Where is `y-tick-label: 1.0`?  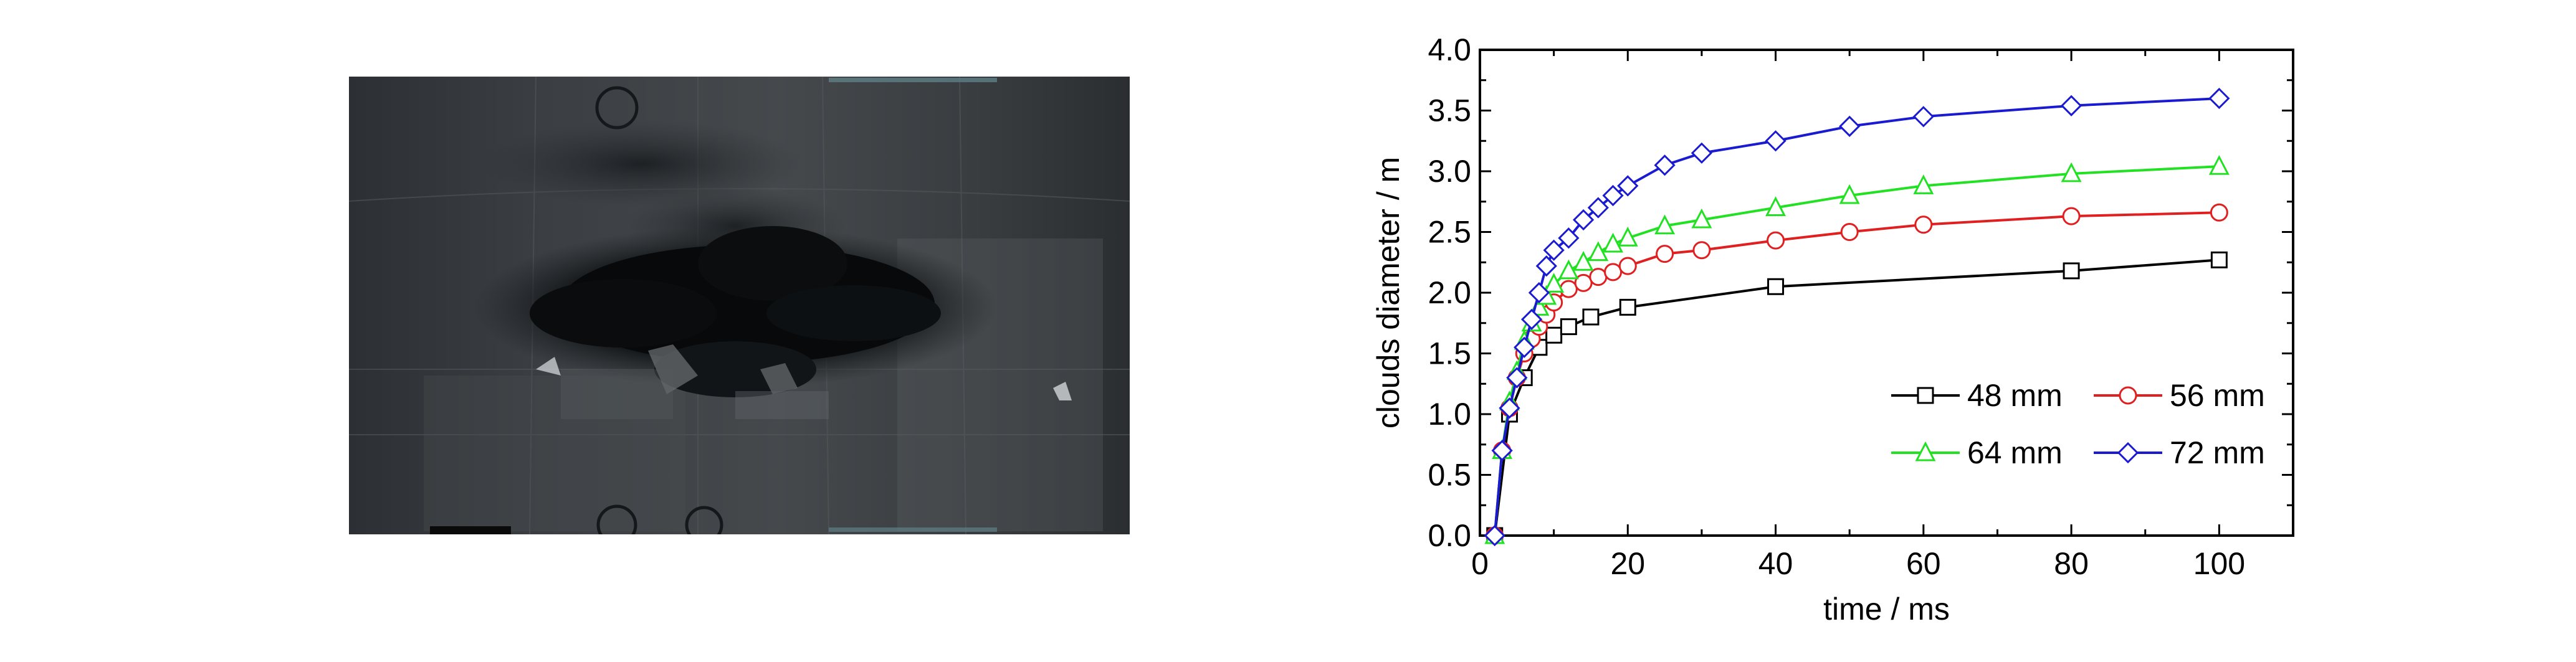
y-tick-label: 1.0 is located at coordinates (1450, 414).